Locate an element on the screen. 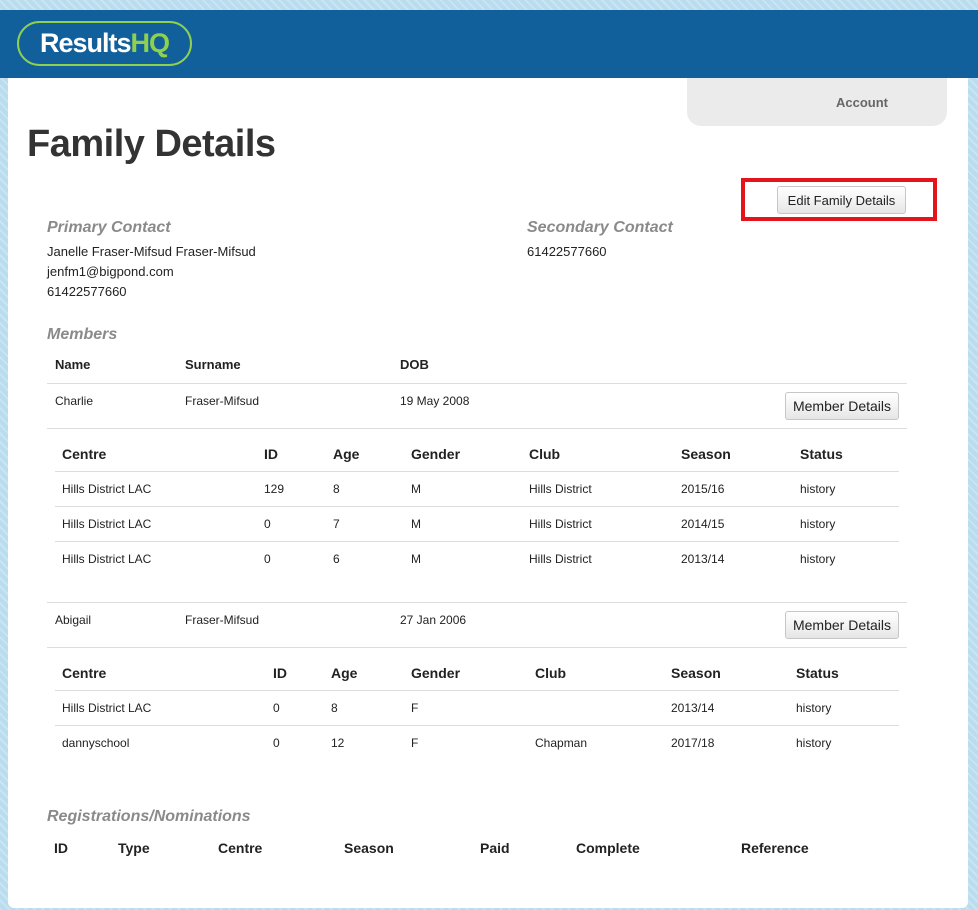 The height and width of the screenshot is (910, 978). logo-text-results: Results is located at coordinates (85, 43).